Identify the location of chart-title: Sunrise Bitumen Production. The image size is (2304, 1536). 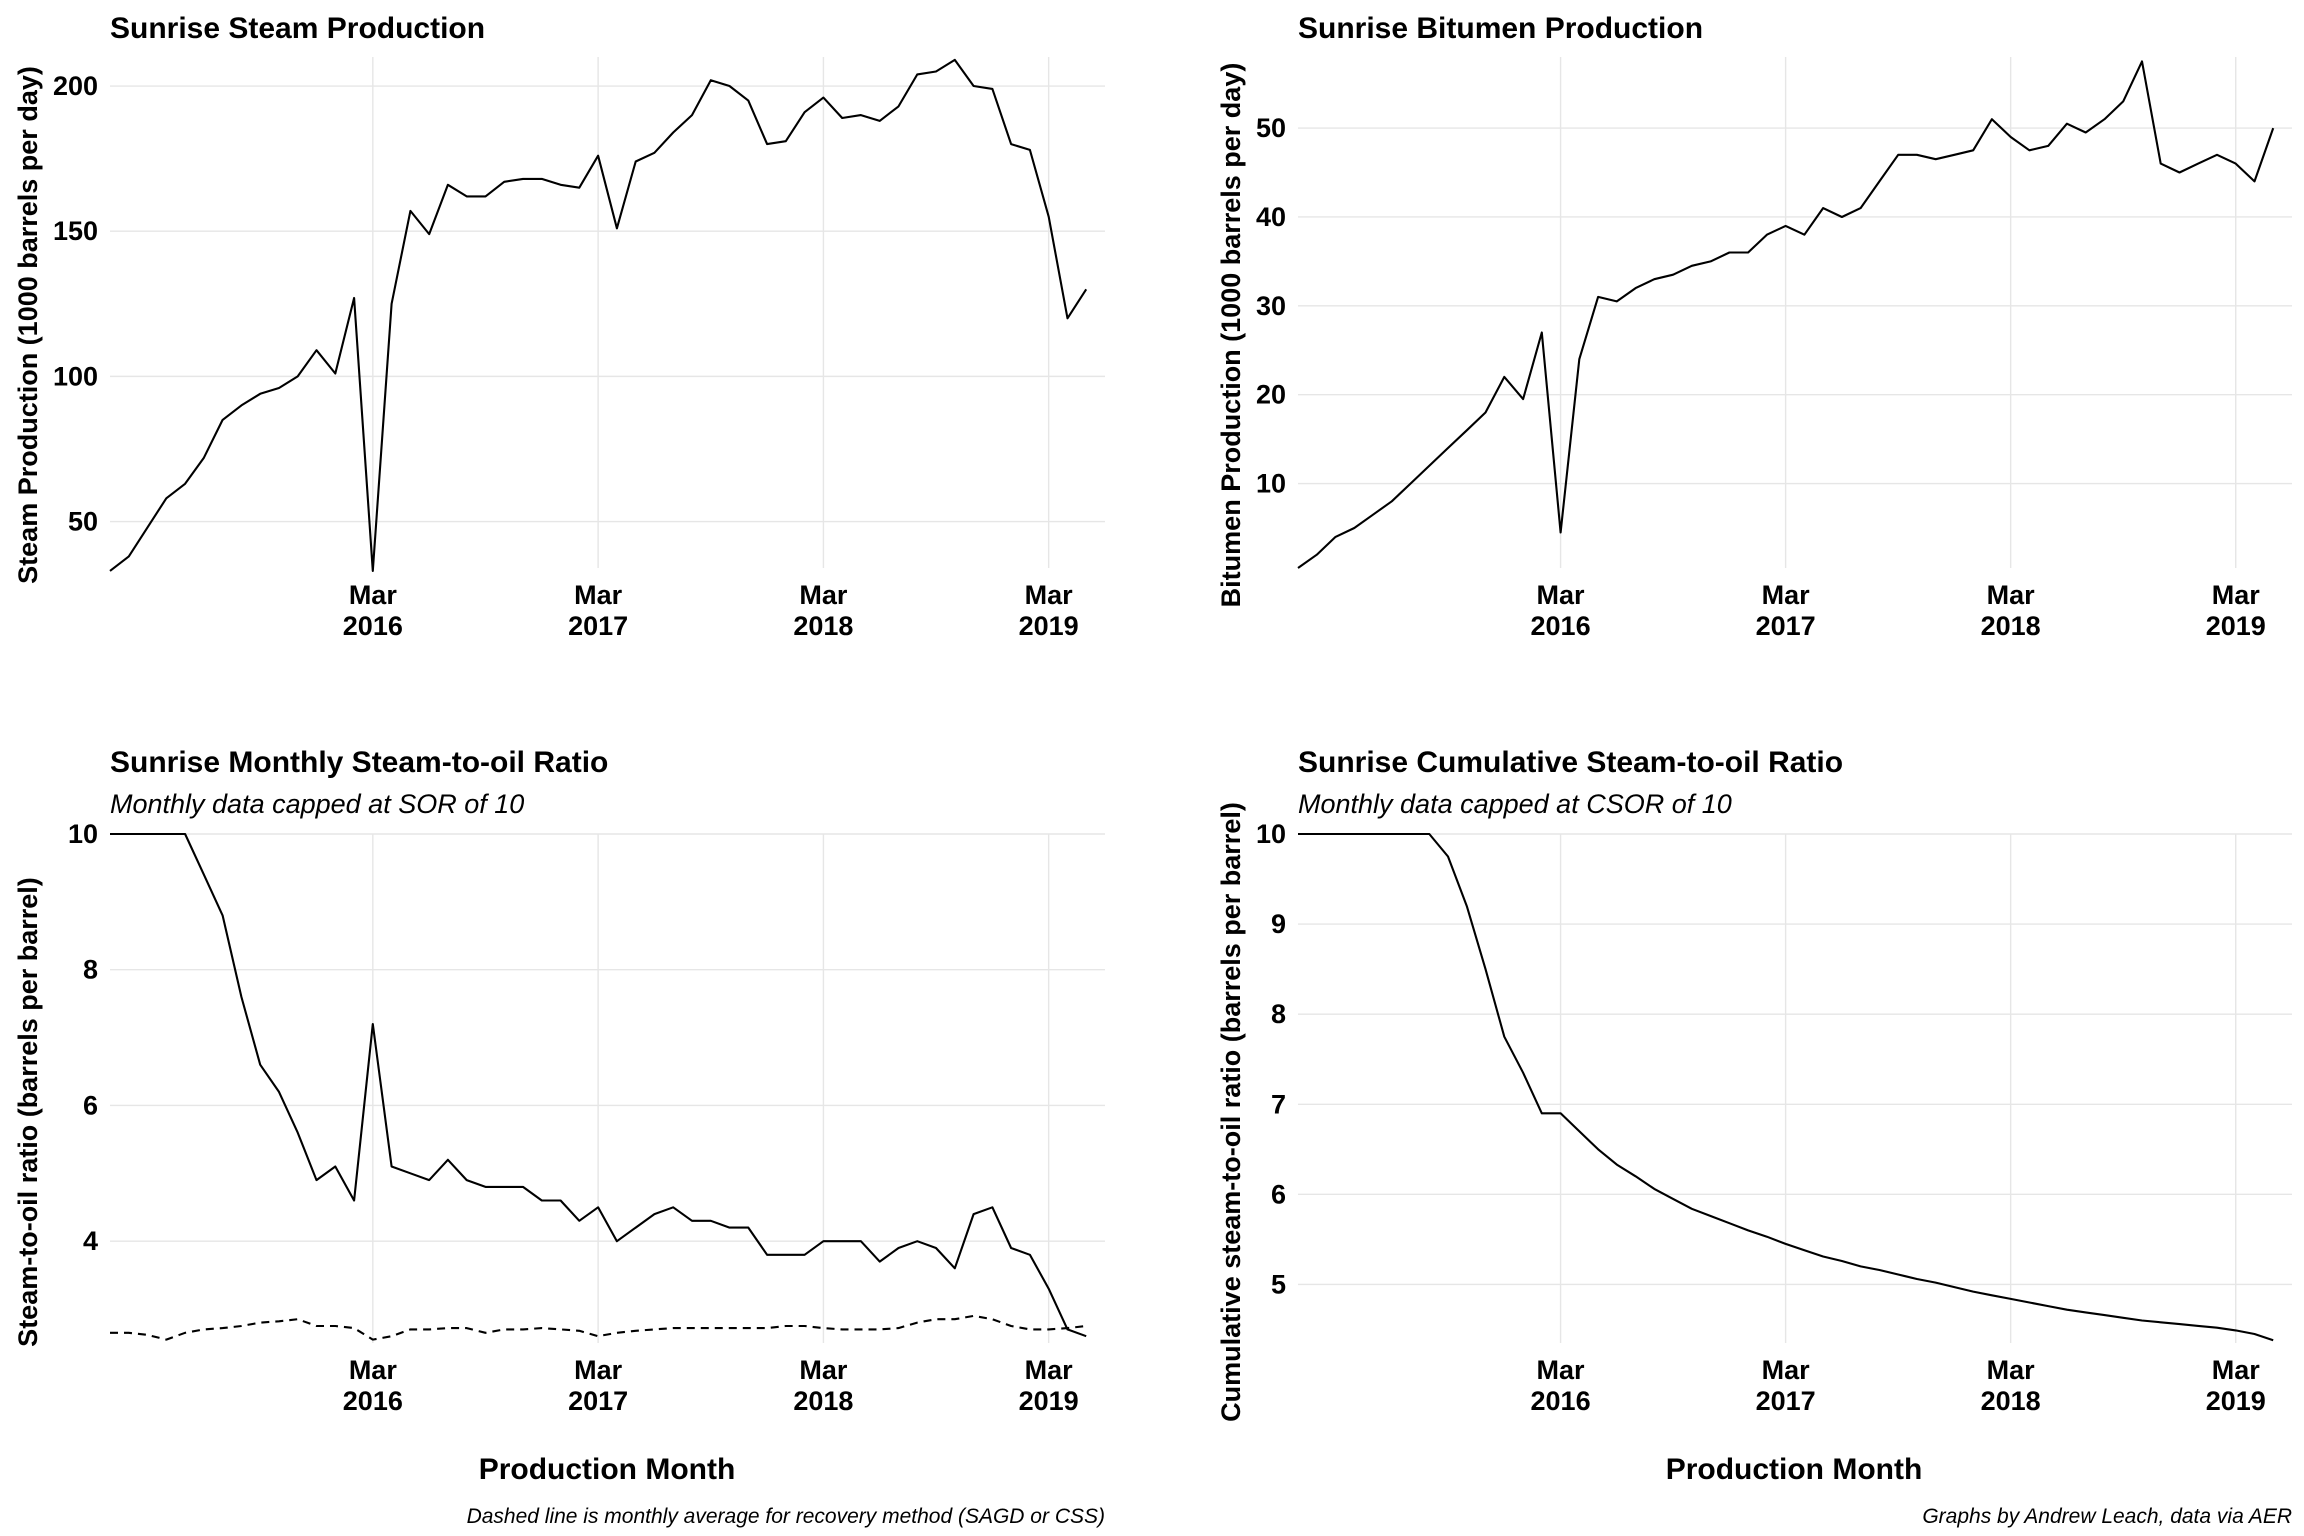
(1500, 28).